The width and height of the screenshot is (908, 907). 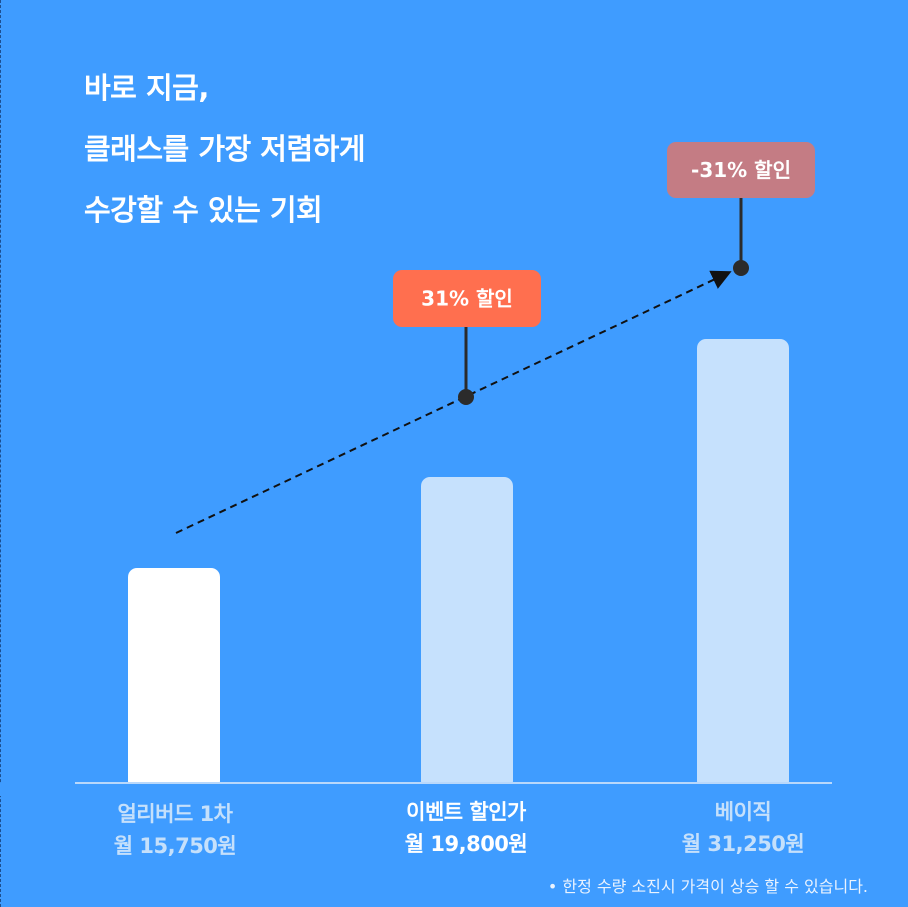 I want to click on price-label: 월 31,250원, so click(x=743, y=844).